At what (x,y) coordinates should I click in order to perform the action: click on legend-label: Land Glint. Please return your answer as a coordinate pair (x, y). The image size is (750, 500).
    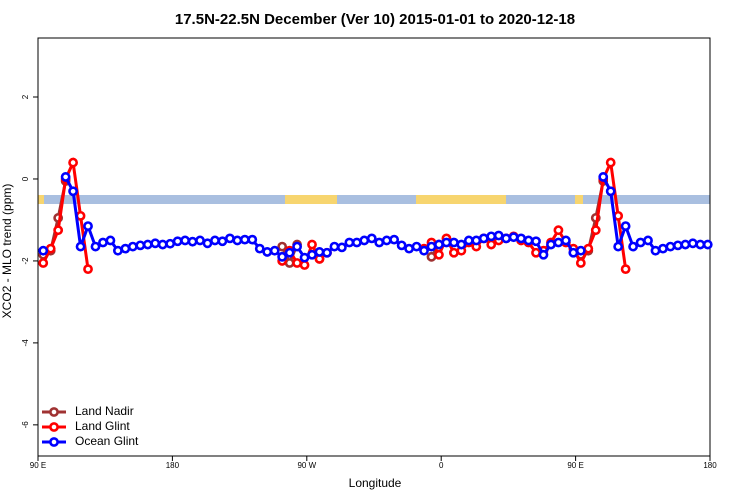
    Looking at the image, I should click on (102, 426).